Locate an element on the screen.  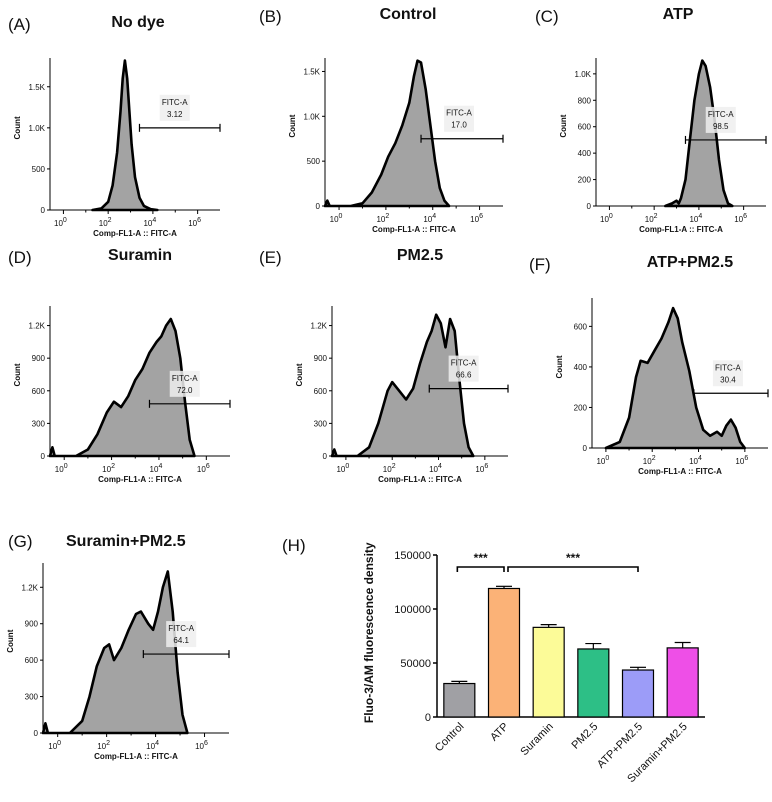
y-tick-label: 200 is located at coordinates (585, 180).